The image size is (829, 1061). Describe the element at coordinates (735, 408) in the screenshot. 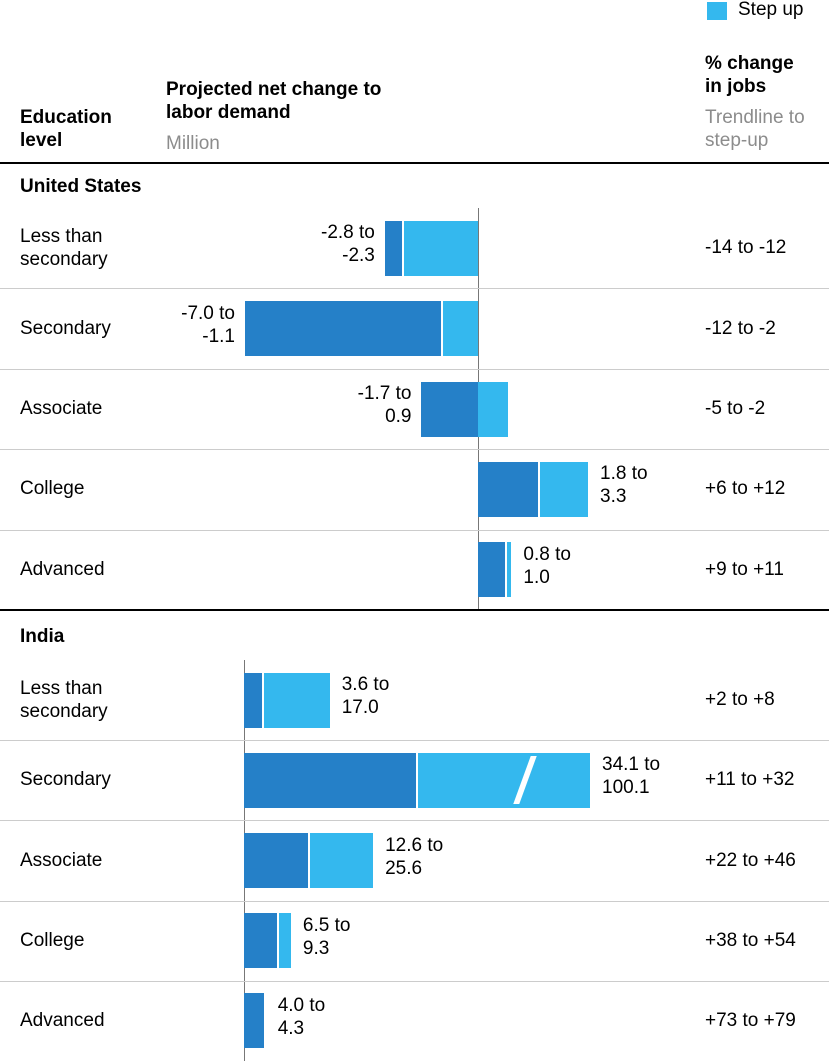

I see `pct-change: -5 to -2` at that location.